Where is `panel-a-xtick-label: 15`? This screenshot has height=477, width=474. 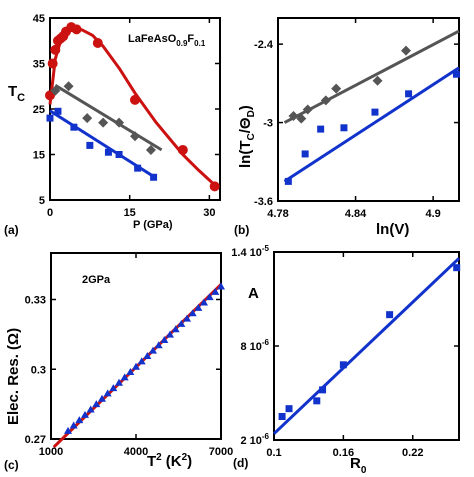 panel-a-xtick-label: 15 is located at coordinates (130, 213).